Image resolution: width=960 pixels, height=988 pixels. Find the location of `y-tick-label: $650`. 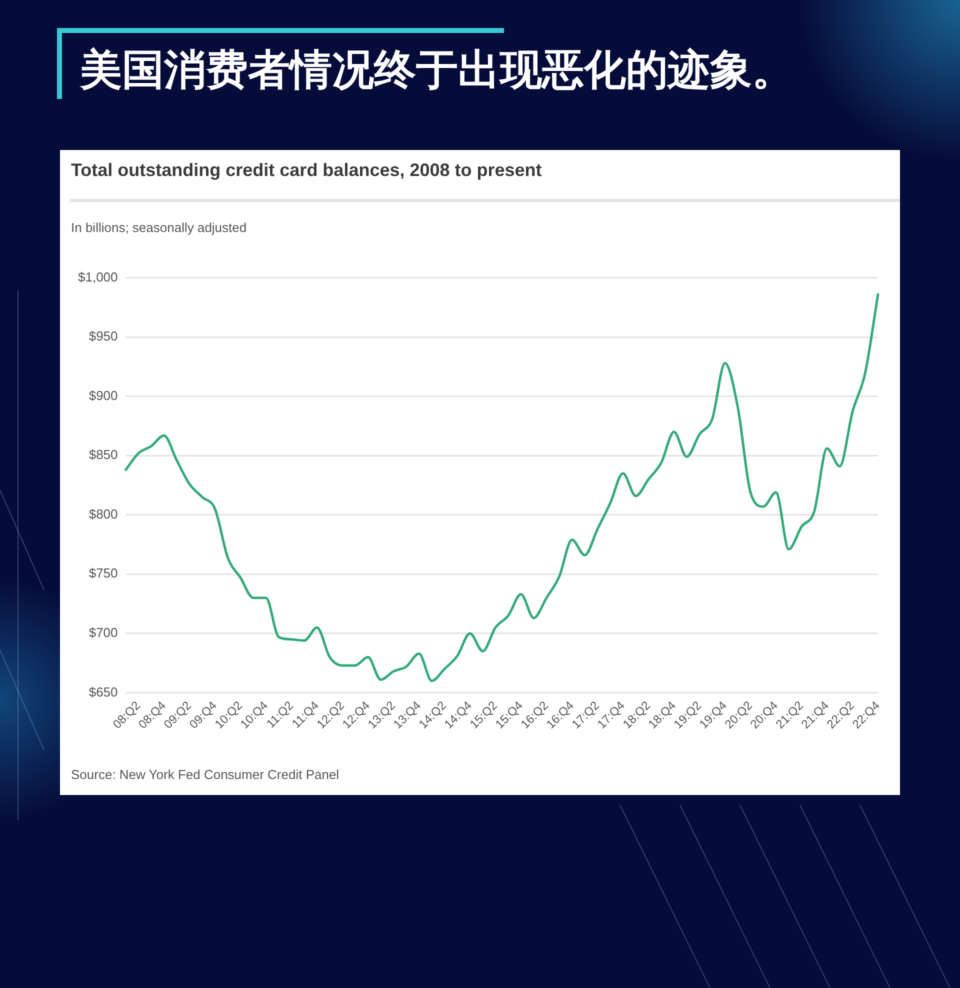

y-tick-label: $650 is located at coordinates (103, 692).